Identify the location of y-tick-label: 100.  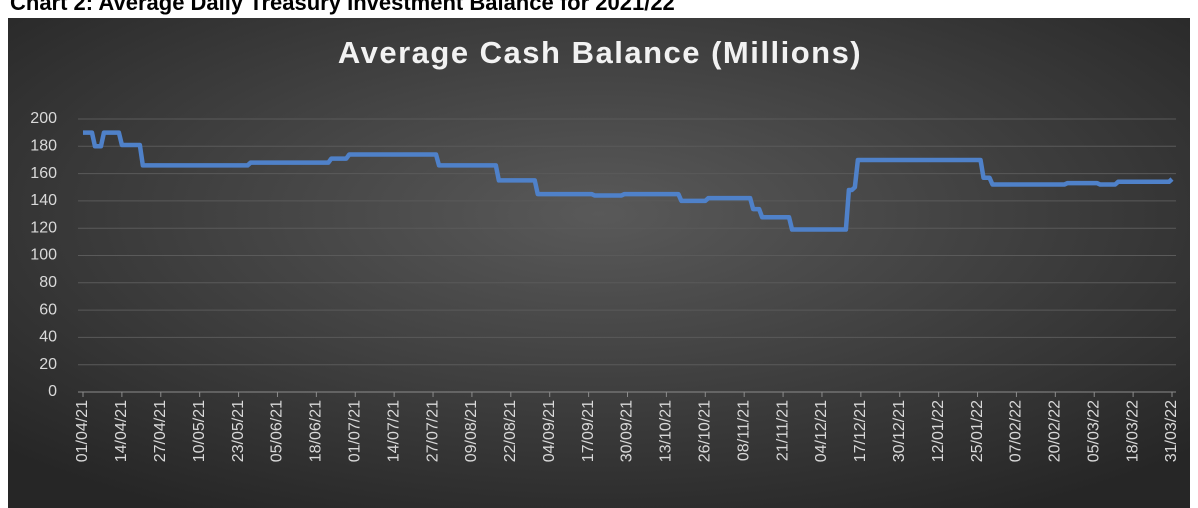
(43, 255).